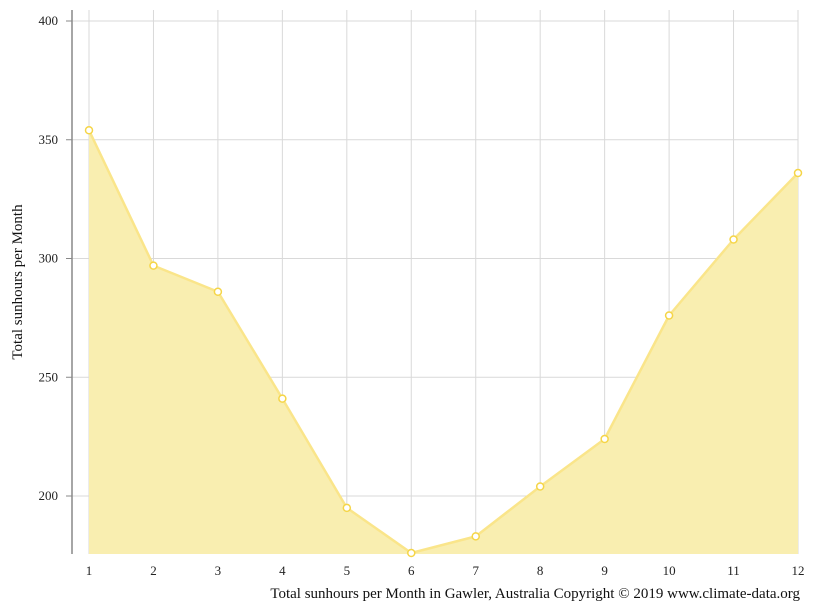  I want to click on x-tick-label-1: 1, so click(89, 570).